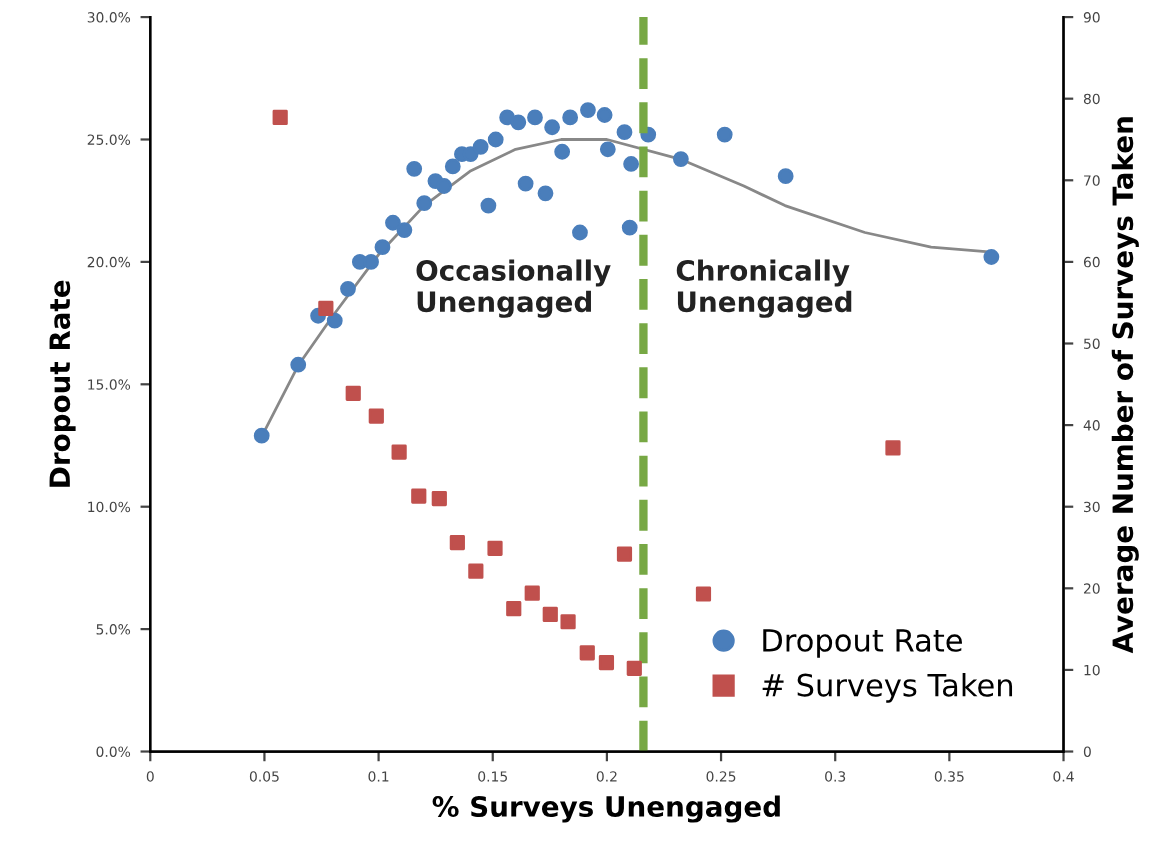 Image resolution: width=1156 pixels, height=854 pixels. What do you see at coordinates (862, 643) in the screenshot?
I see `legend-label: Dropout Rate` at bounding box center [862, 643].